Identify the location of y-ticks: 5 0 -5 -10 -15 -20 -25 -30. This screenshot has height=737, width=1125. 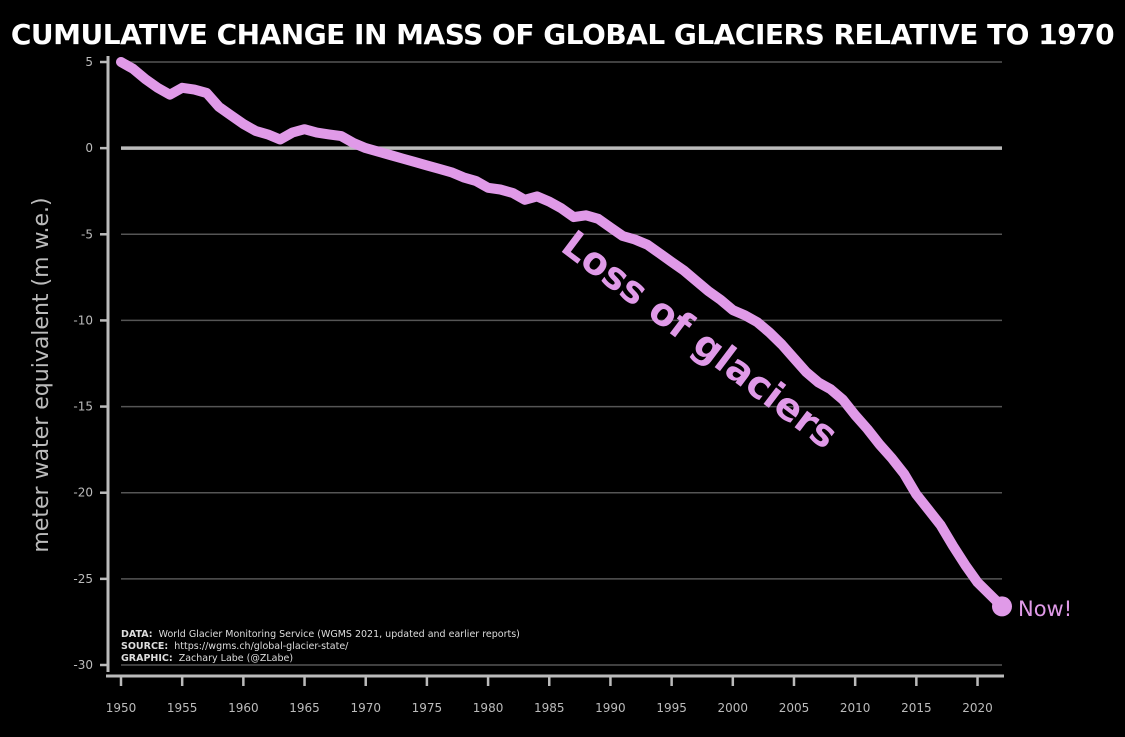
(90, 363).